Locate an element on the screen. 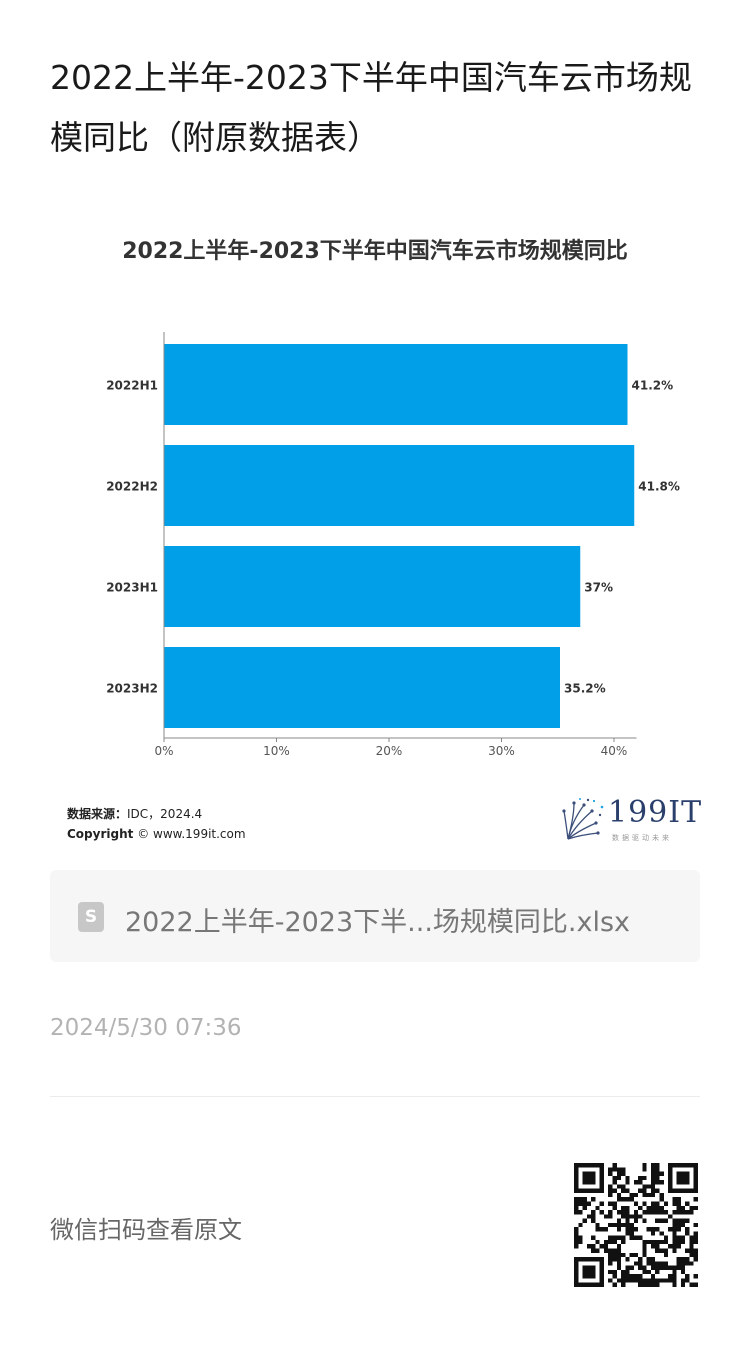 Image resolution: width=750 pixels, height=1353 pixels. copyright-label: Copyright is located at coordinates (100, 834).